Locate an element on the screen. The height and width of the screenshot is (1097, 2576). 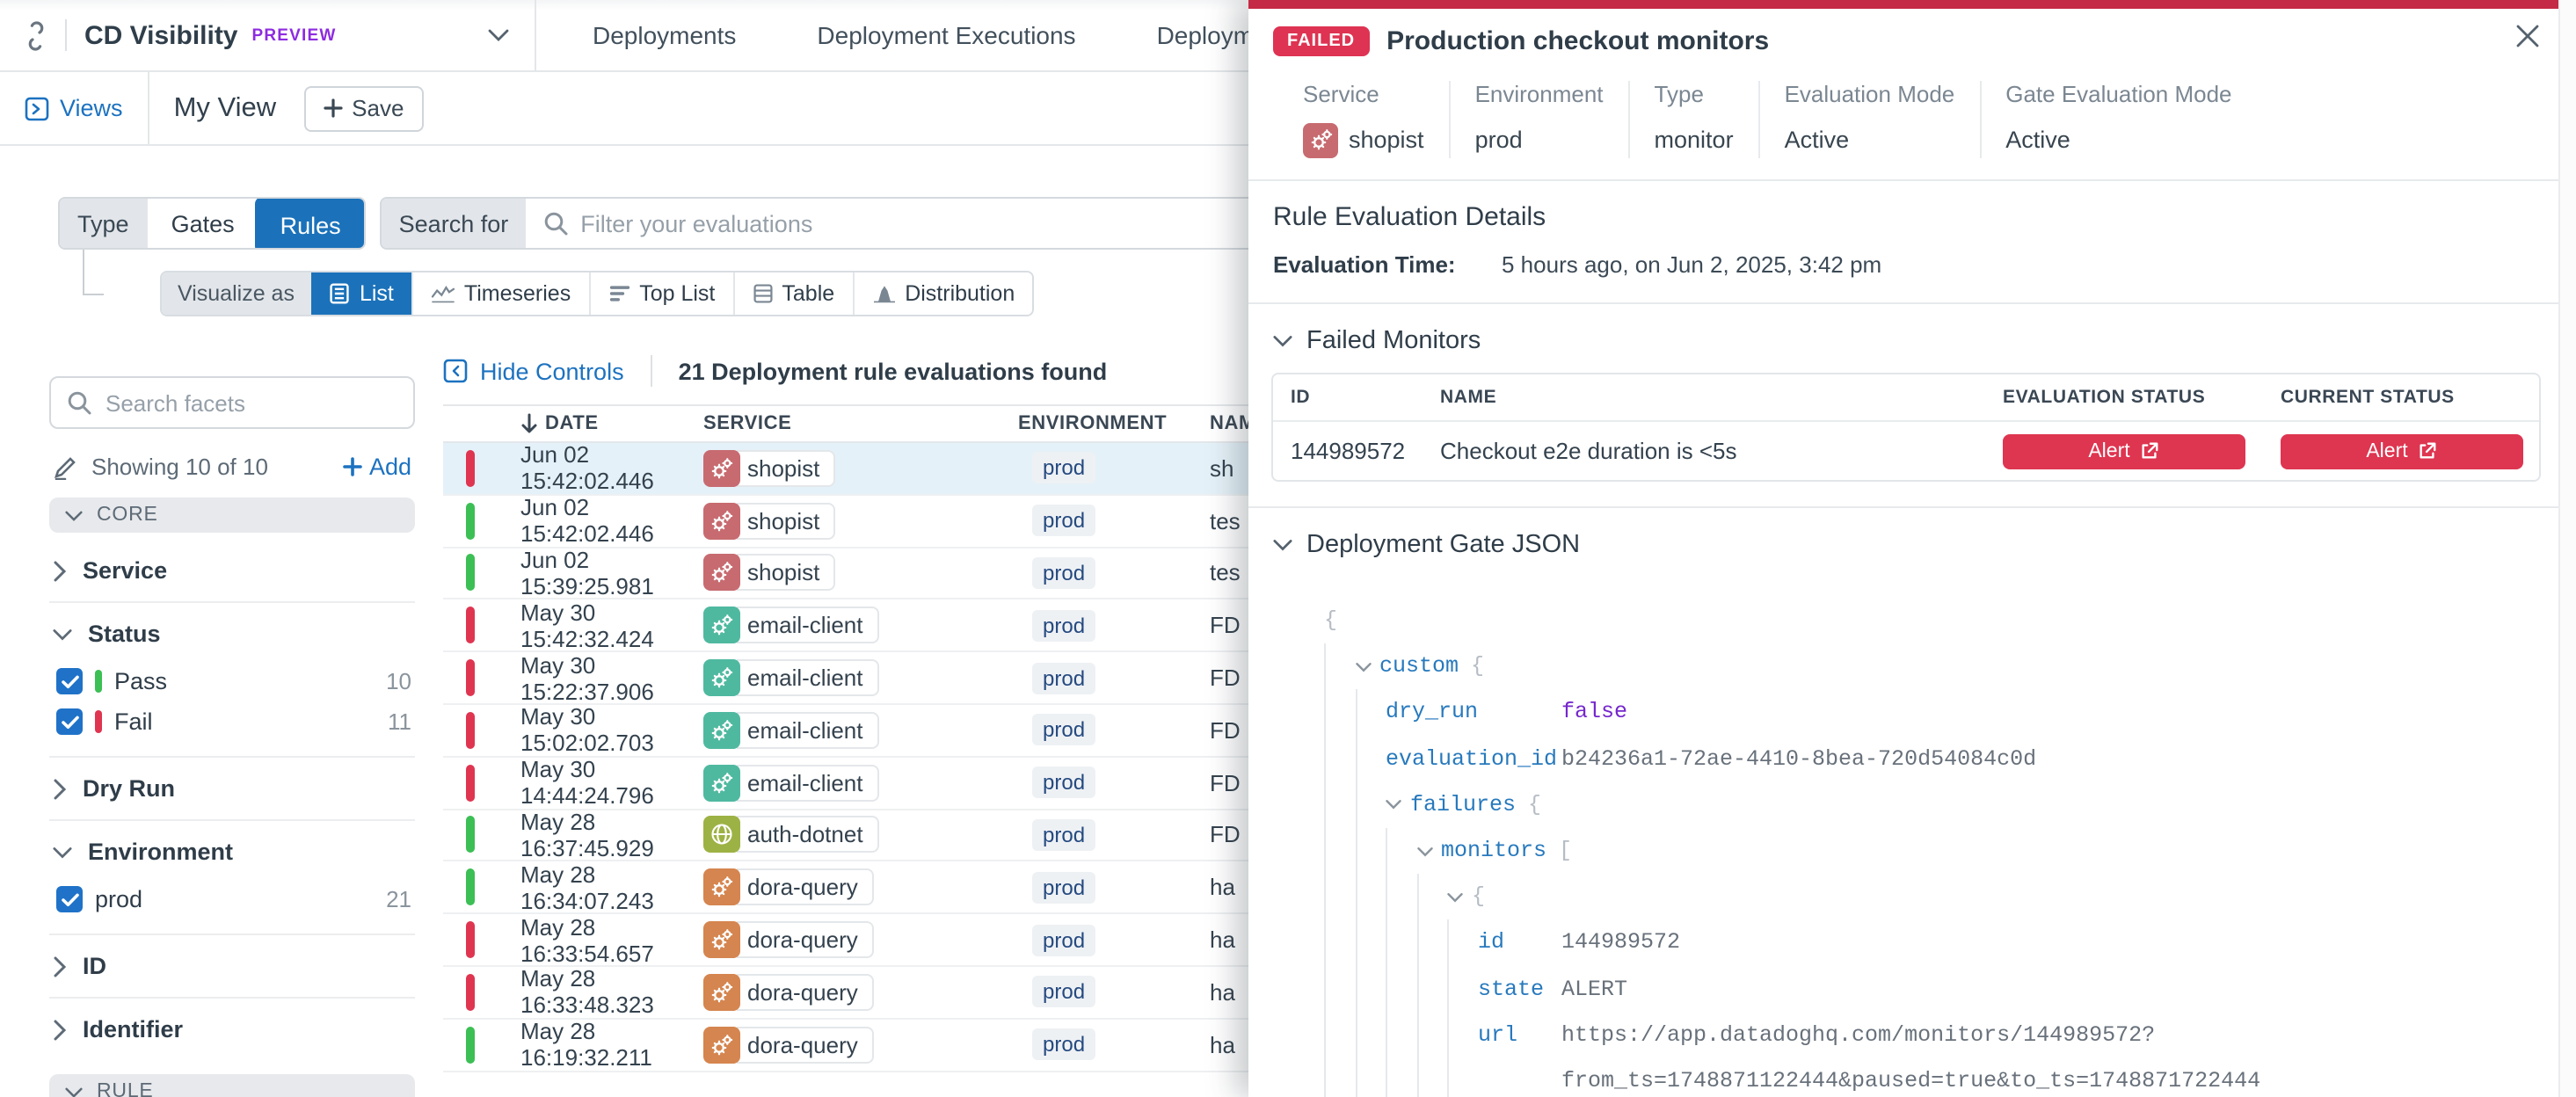
facet-dry-run: Dry Run is located at coordinates (232, 788).